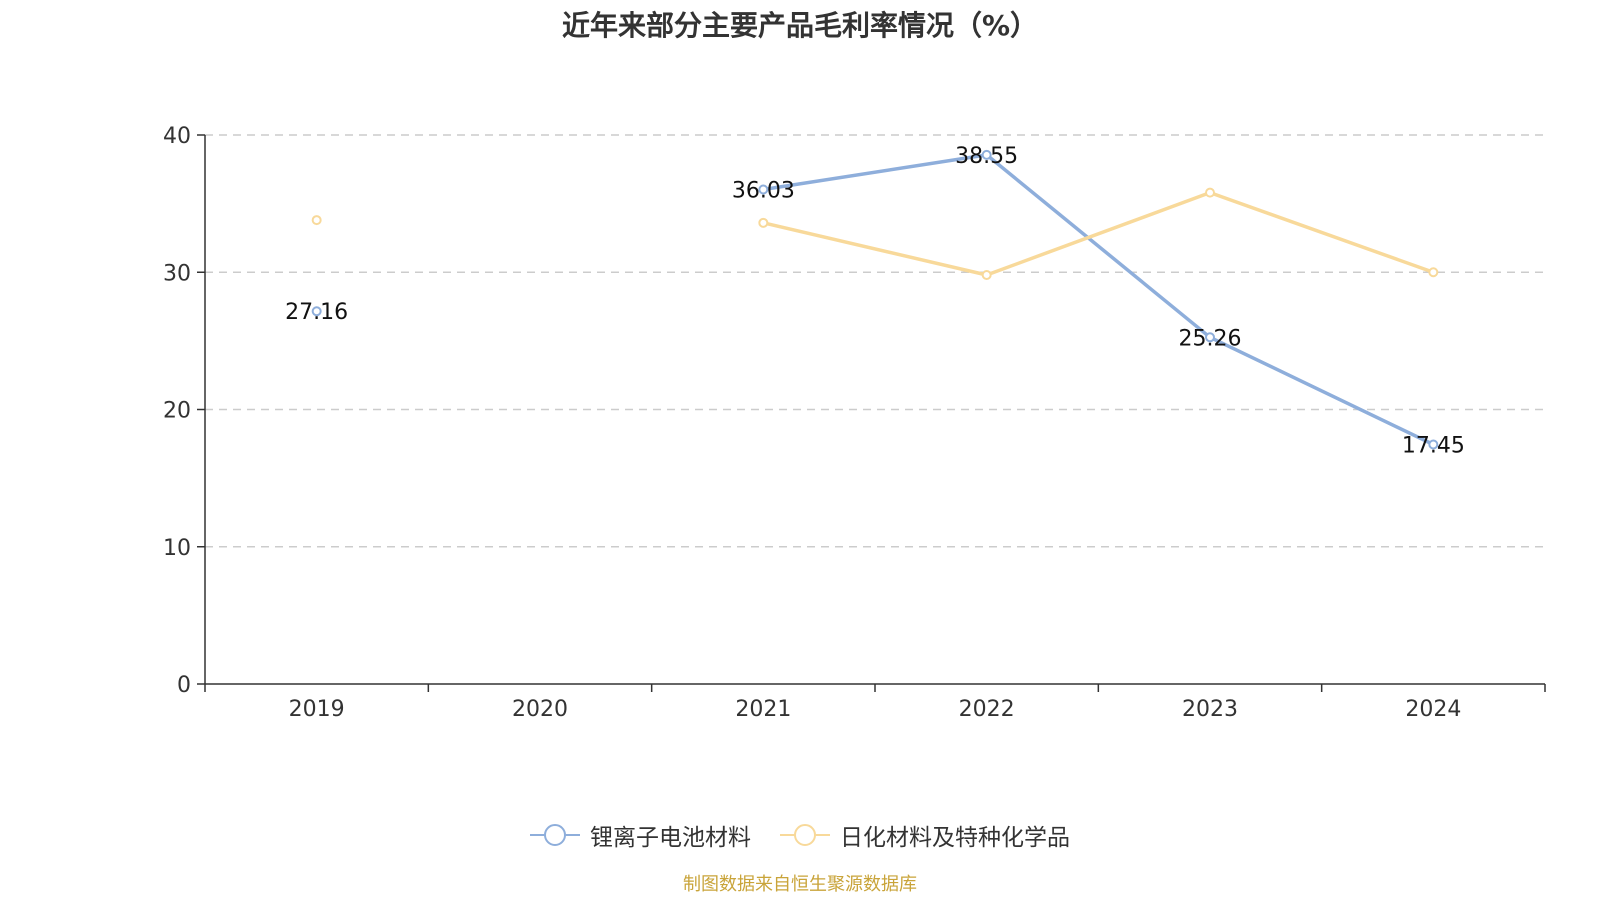 This screenshot has width=1600, height=900. I want to click on y-tick-label: 0, so click(184, 685).